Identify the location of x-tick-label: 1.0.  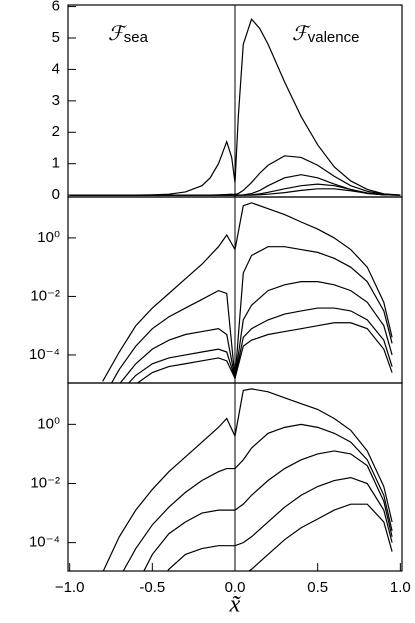
(400, 587).